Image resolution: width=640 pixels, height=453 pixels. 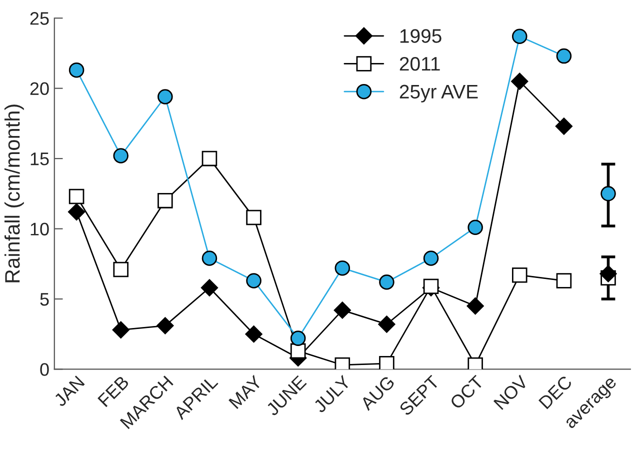 I want to click on x-tick-label: JAN, so click(x=69, y=392).